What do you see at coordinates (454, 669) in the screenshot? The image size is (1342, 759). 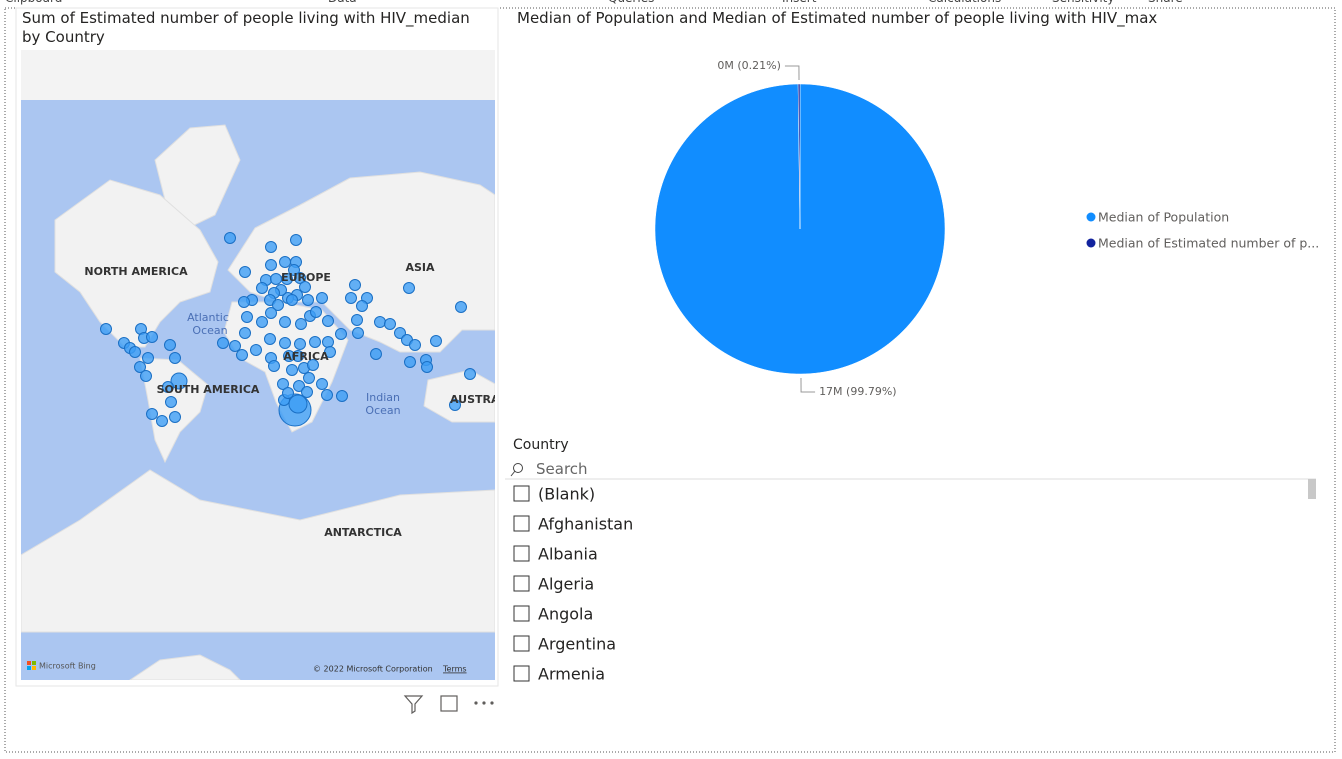 I see `terms-link: Terms` at bounding box center [454, 669].